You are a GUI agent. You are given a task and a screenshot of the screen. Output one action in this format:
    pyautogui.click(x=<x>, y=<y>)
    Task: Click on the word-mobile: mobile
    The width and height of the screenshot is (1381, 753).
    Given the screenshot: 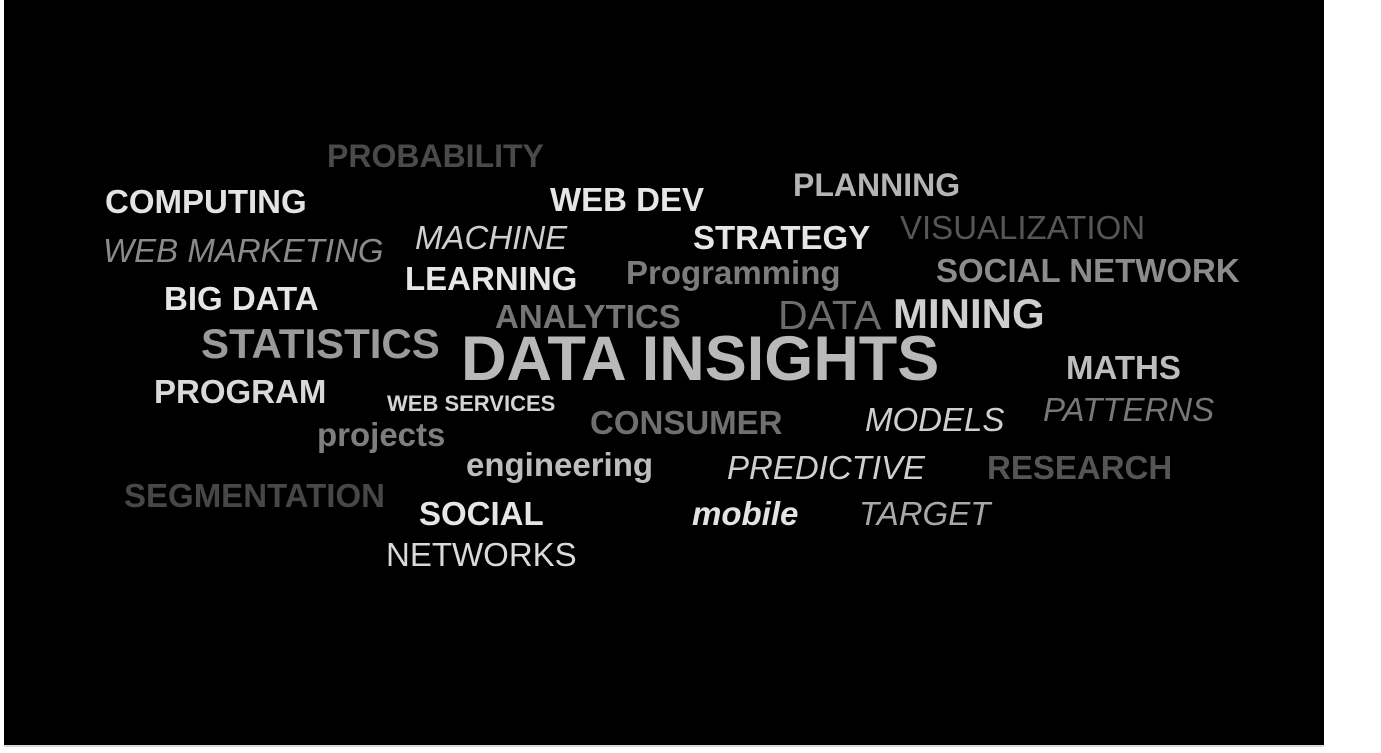 What is the action you would take?
    pyautogui.click(x=745, y=513)
    